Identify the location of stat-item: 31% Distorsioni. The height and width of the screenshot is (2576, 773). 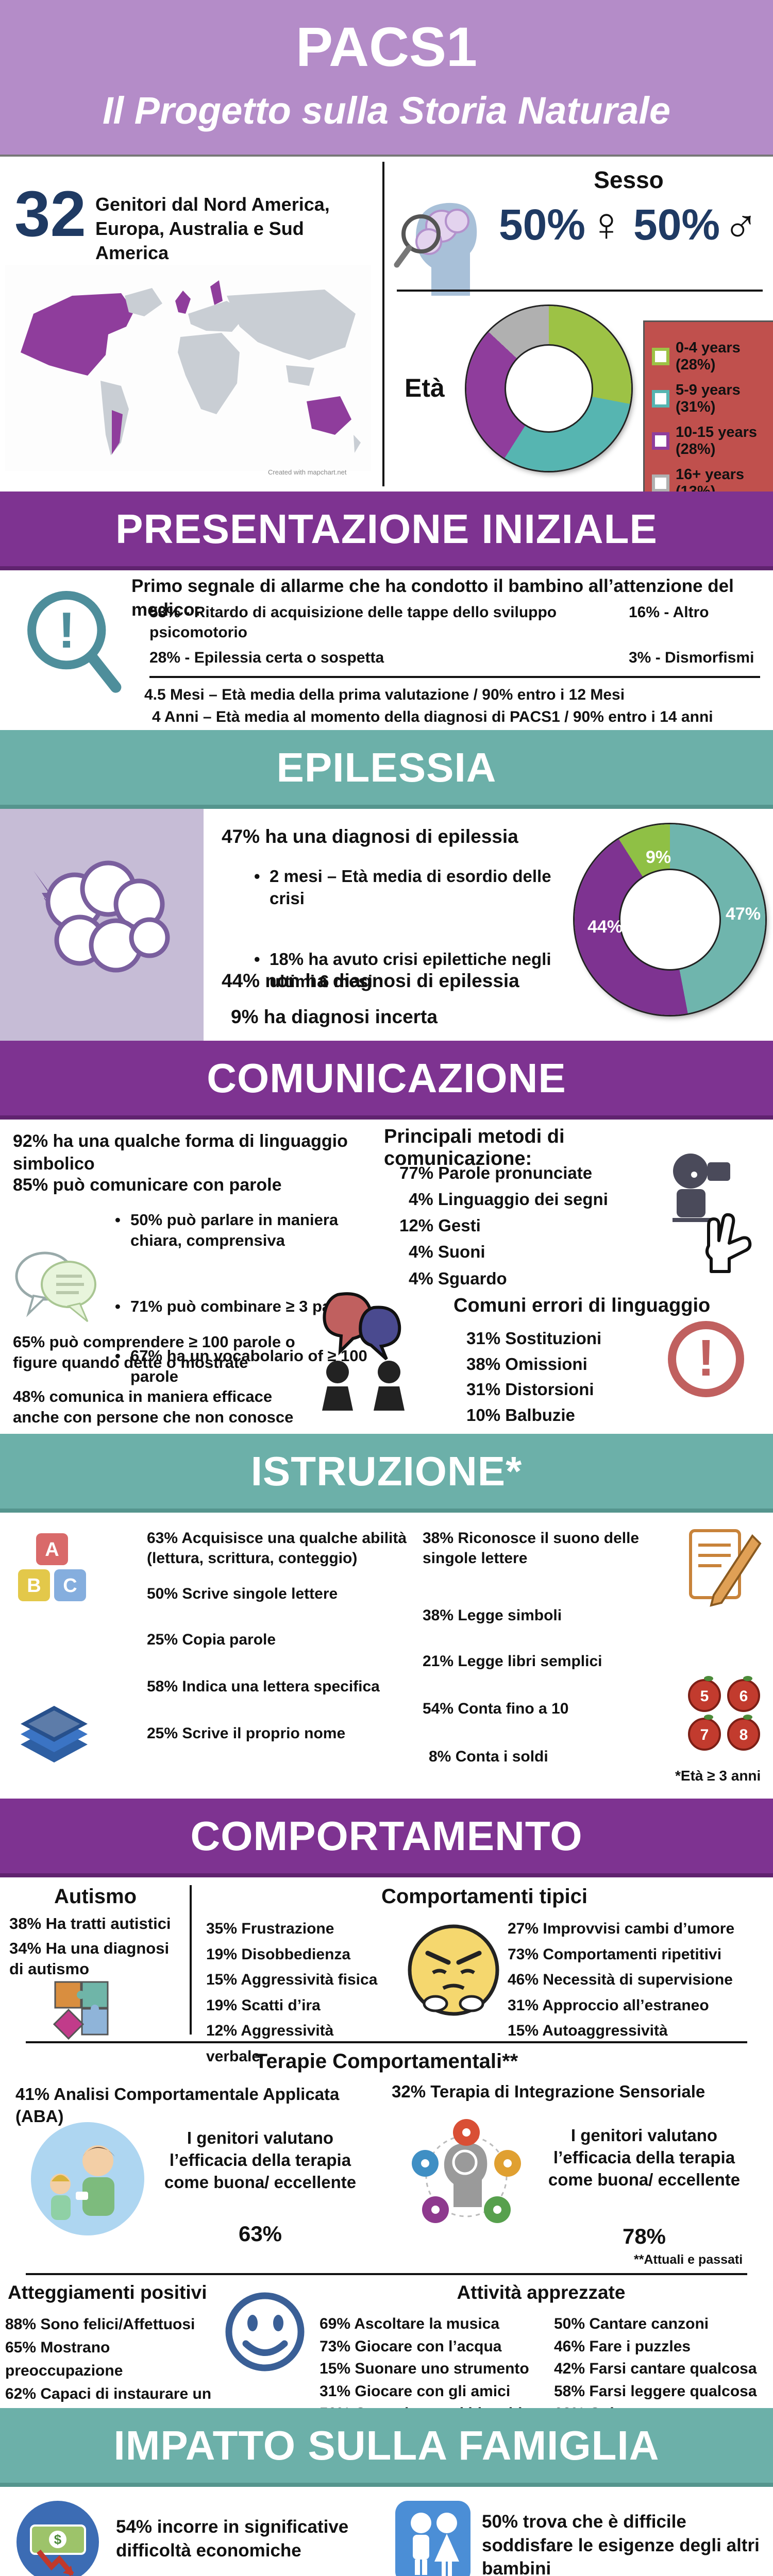
(530, 1389).